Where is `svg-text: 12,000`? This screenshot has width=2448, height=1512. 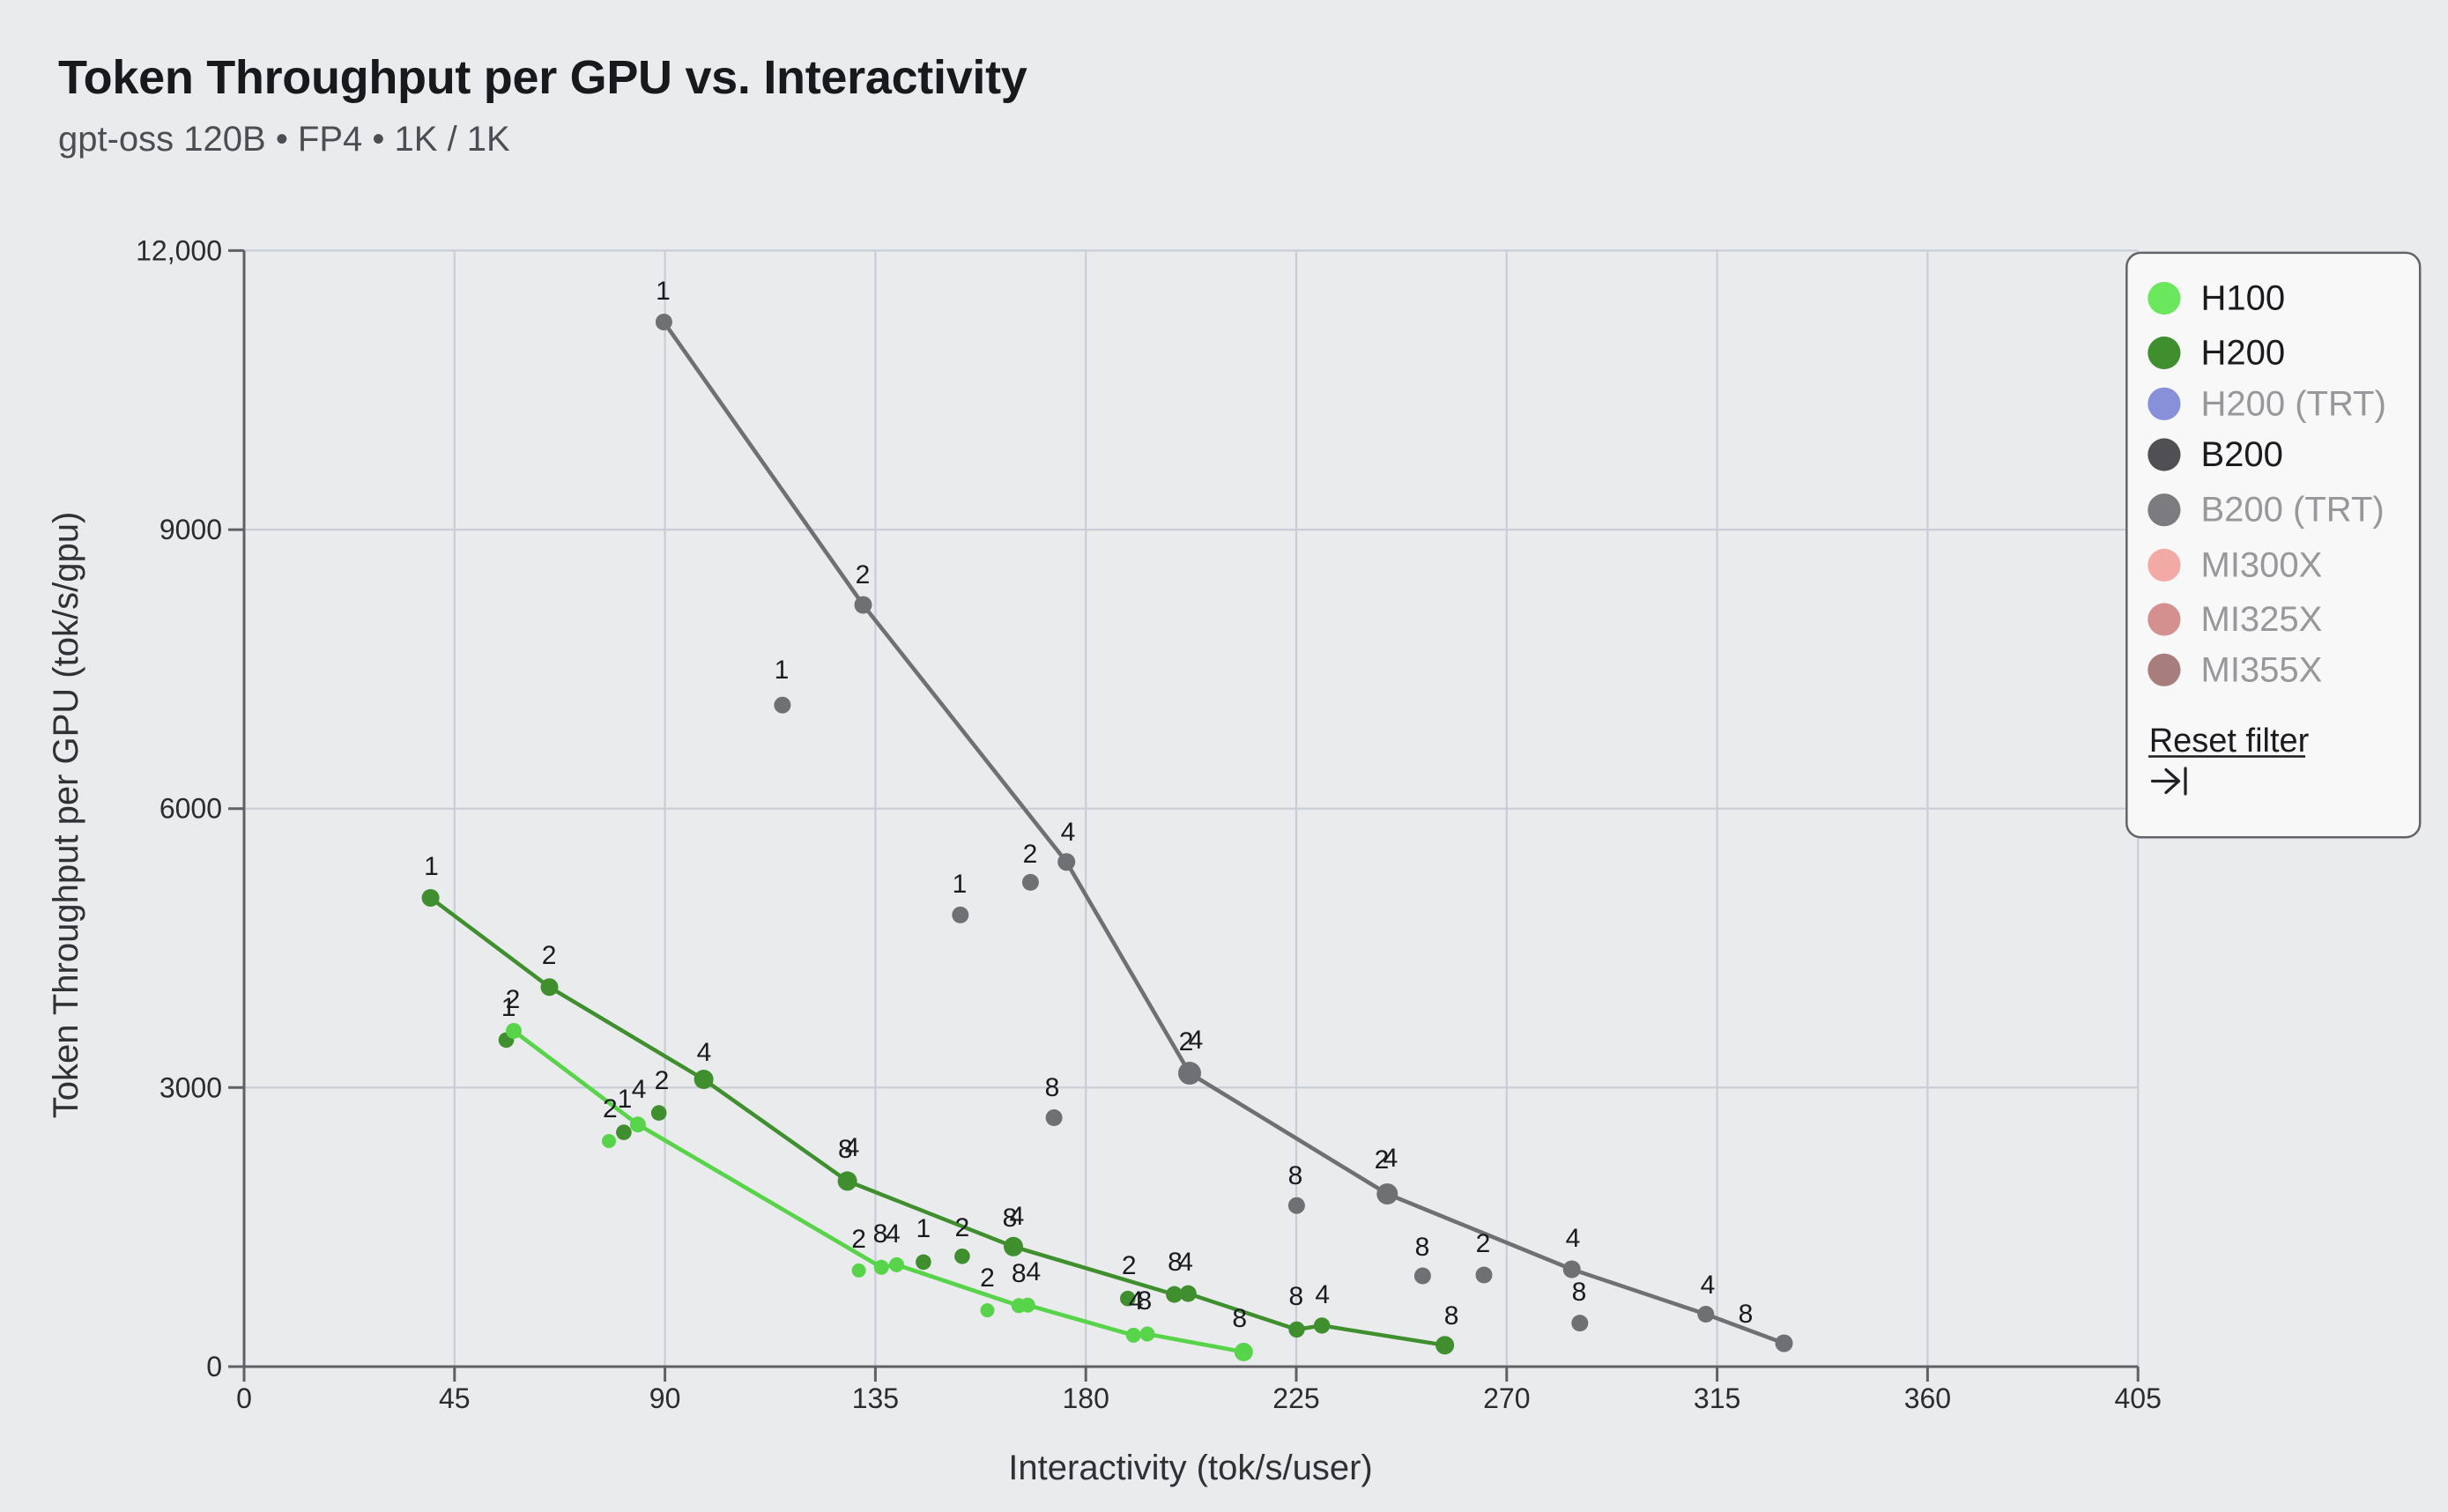
svg-text: 12,000 is located at coordinates (179, 250).